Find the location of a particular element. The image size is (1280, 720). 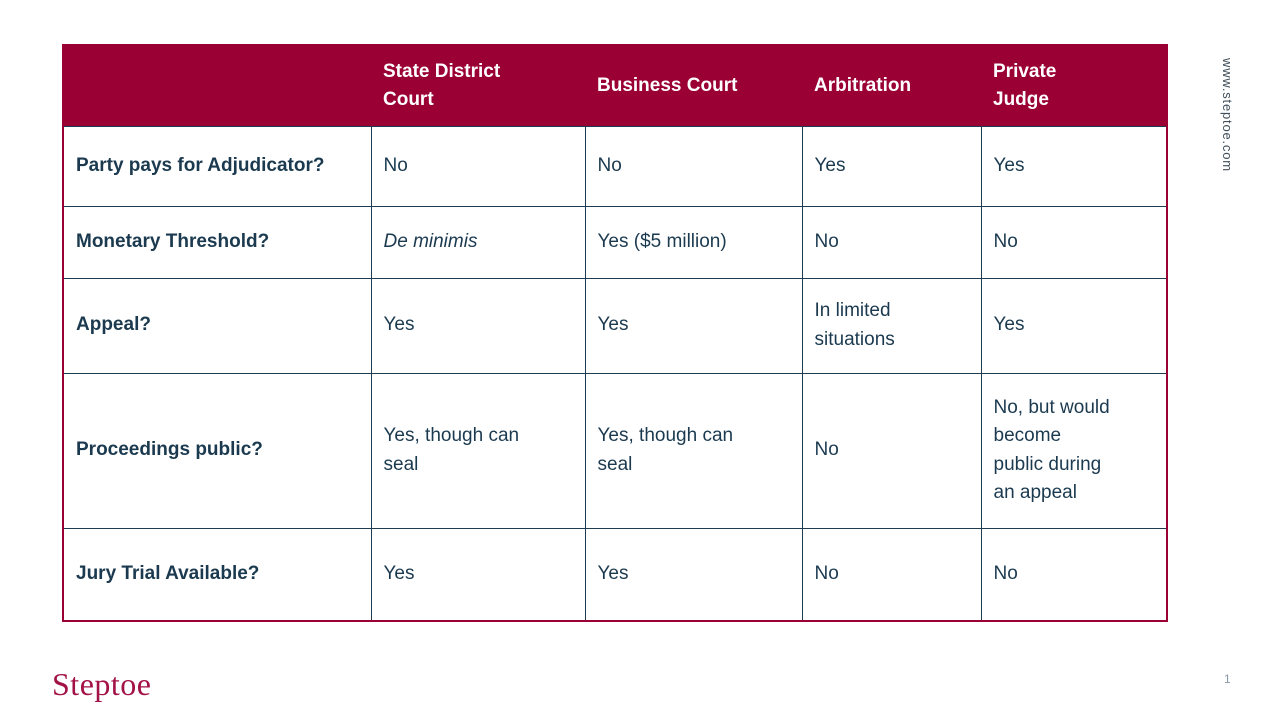

row-label: Party pays for Adjudicator? is located at coordinates (217, 166).